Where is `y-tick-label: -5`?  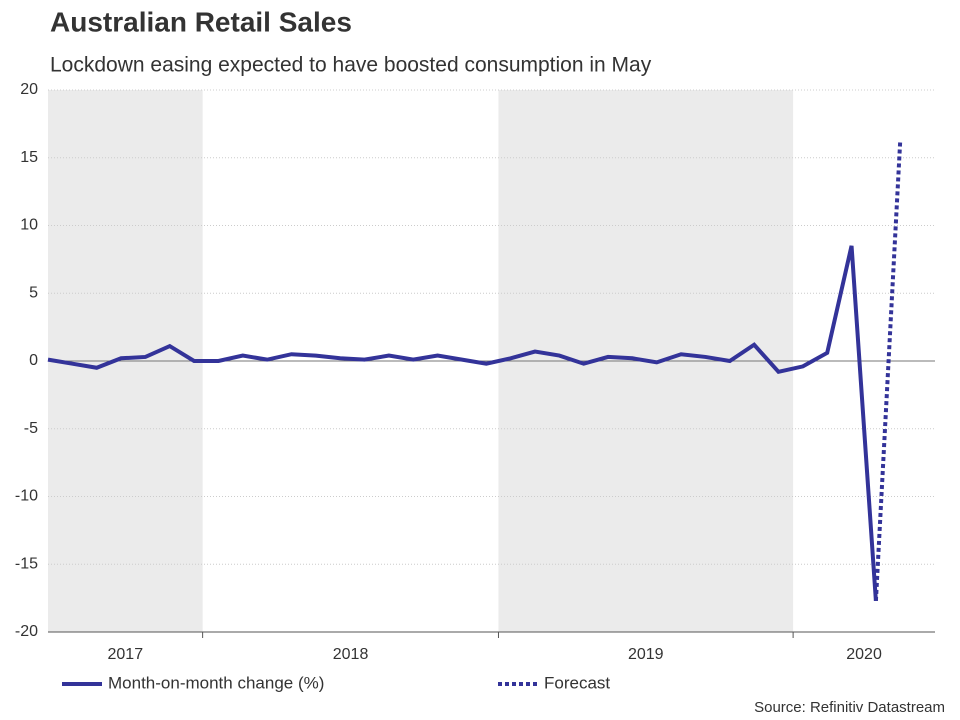
y-tick-label: -5 is located at coordinates (31, 428).